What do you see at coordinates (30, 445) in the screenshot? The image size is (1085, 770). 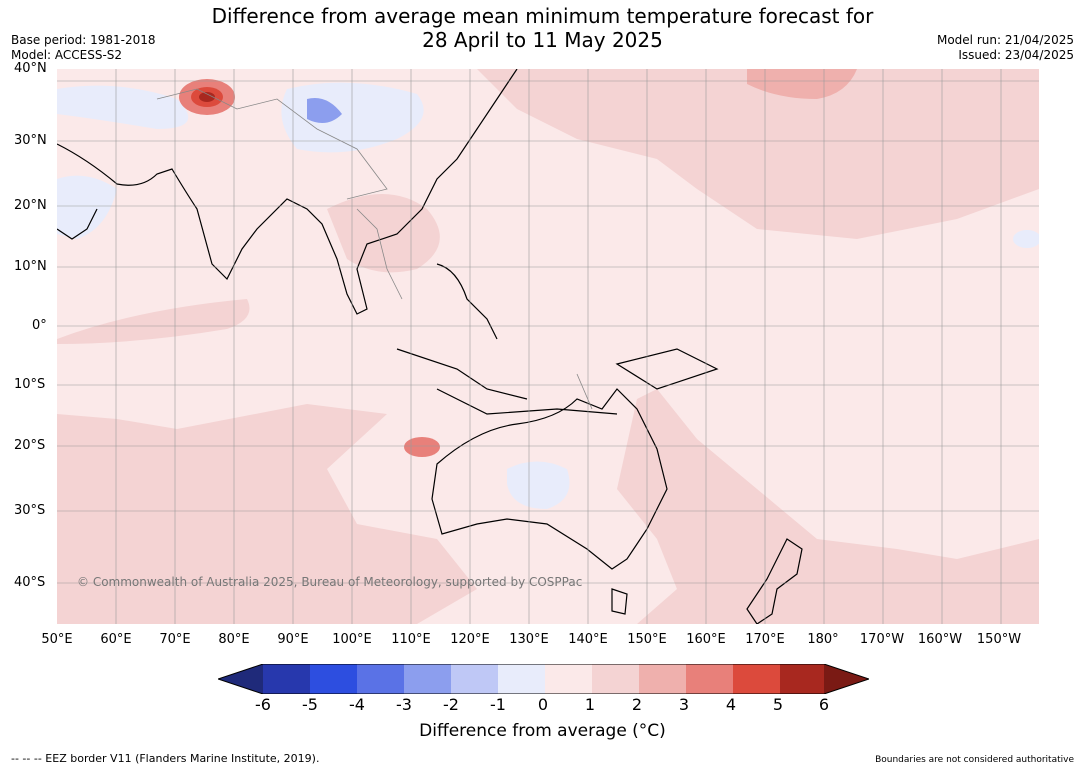 I see `lat-label-20s: 20°S` at bounding box center [30, 445].